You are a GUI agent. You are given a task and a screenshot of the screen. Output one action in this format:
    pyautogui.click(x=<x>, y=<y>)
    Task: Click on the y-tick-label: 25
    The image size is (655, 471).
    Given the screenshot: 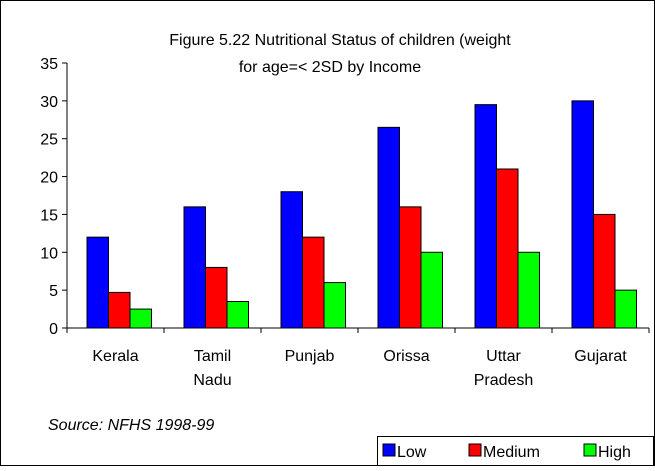 What is the action you would take?
    pyautogui.click(x=49, y=140)
    